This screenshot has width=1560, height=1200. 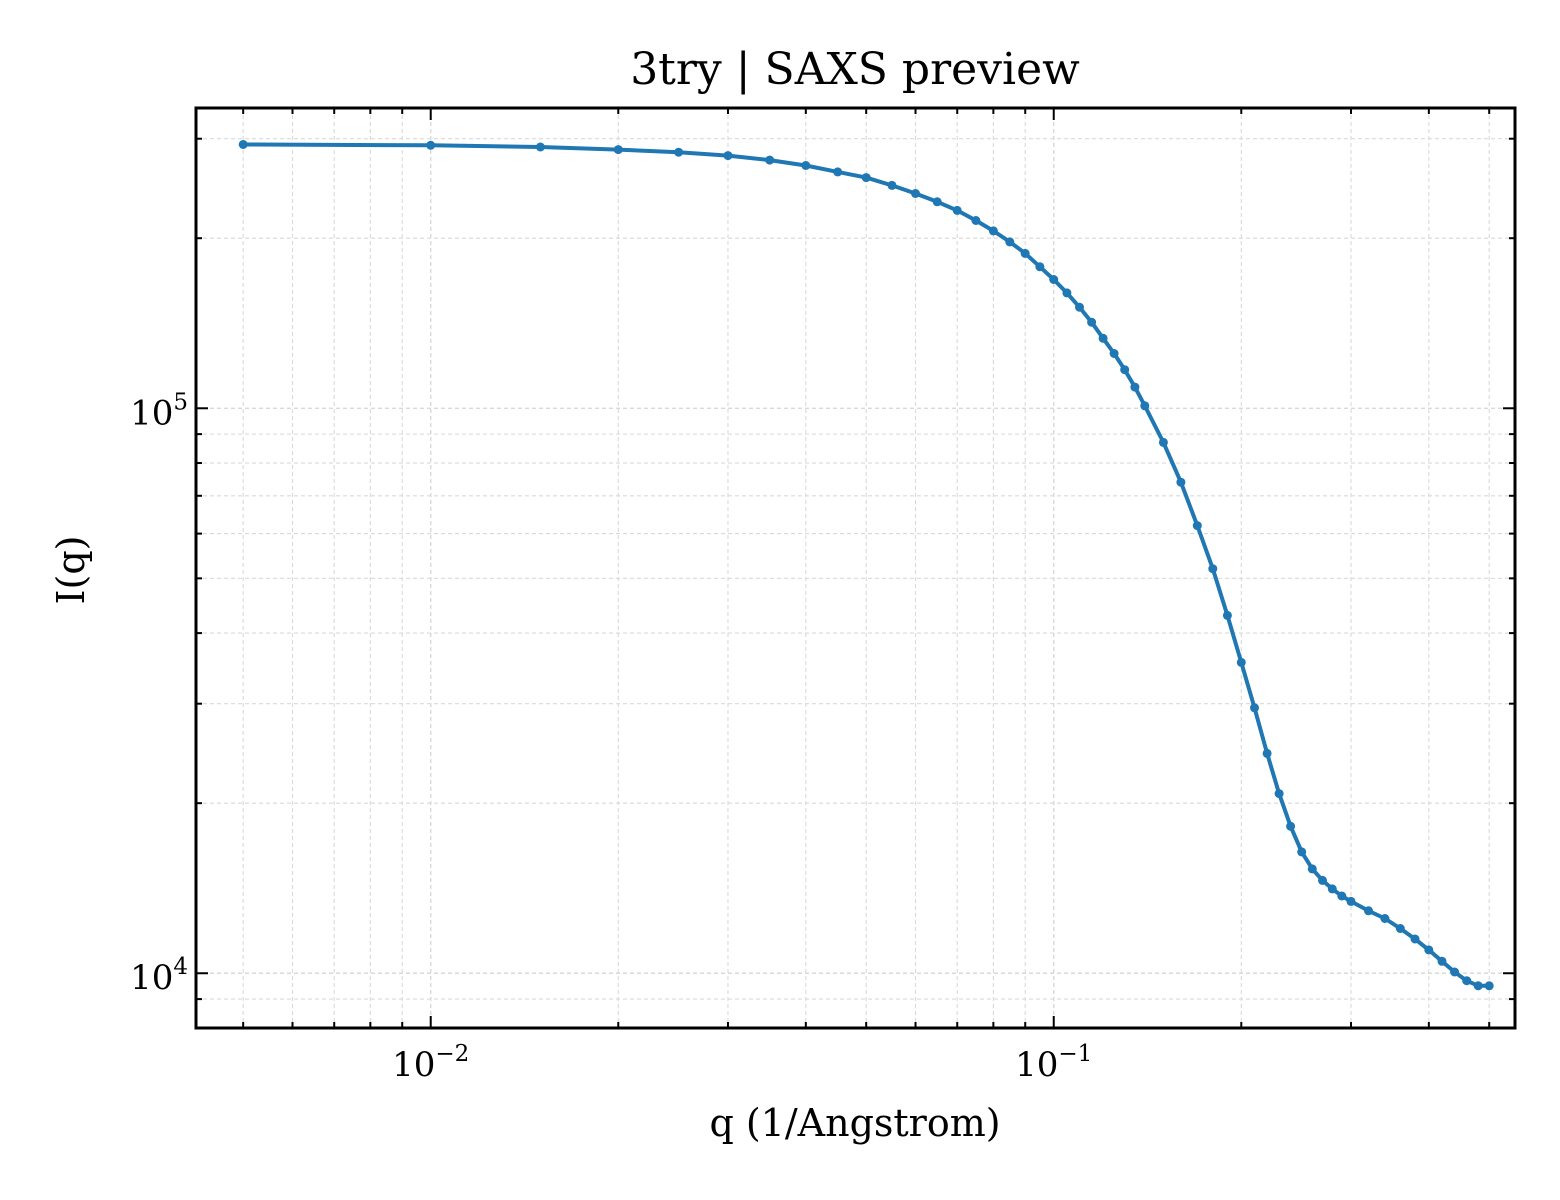 What do you see at coordinates (855, 69) in the screenshot?
I see `chart-title: 3try | SAXS preview` at bounding box center [855, 69].